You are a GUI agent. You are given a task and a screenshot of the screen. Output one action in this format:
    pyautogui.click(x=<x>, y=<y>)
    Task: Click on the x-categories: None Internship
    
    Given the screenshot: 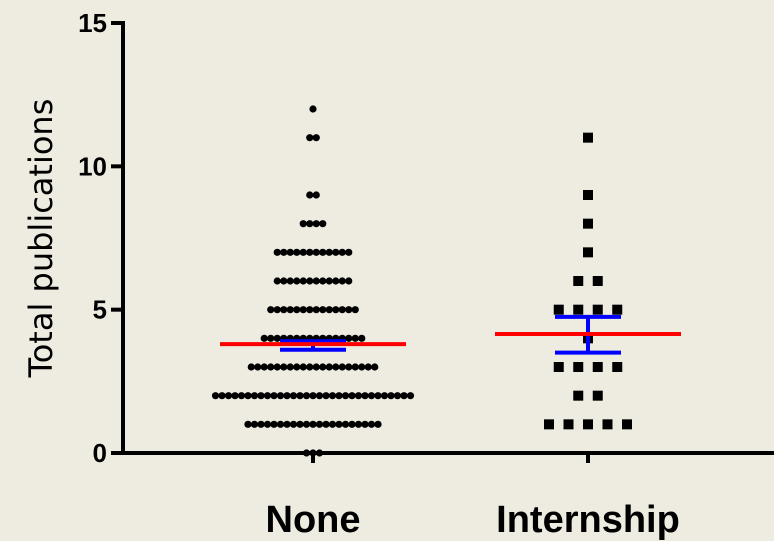 What is the action you would take?
    pyautogui.click(x=473, y=497)
    